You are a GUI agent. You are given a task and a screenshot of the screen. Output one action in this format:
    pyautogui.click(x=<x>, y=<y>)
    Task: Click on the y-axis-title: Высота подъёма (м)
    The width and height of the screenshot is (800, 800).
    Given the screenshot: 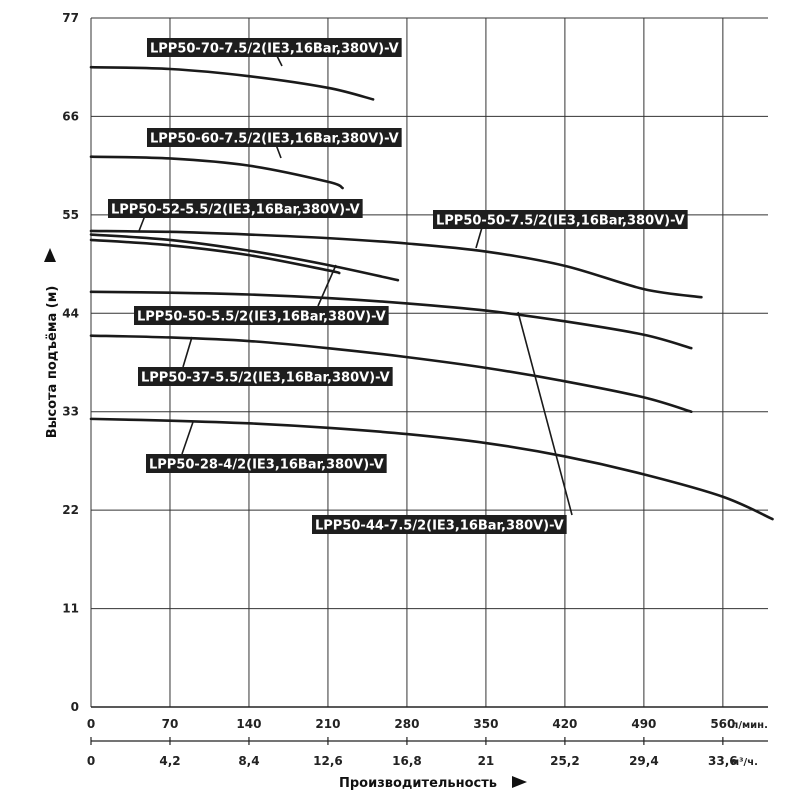 What is the action you would take?
    pyautogui.click(x=52, y=362)
    